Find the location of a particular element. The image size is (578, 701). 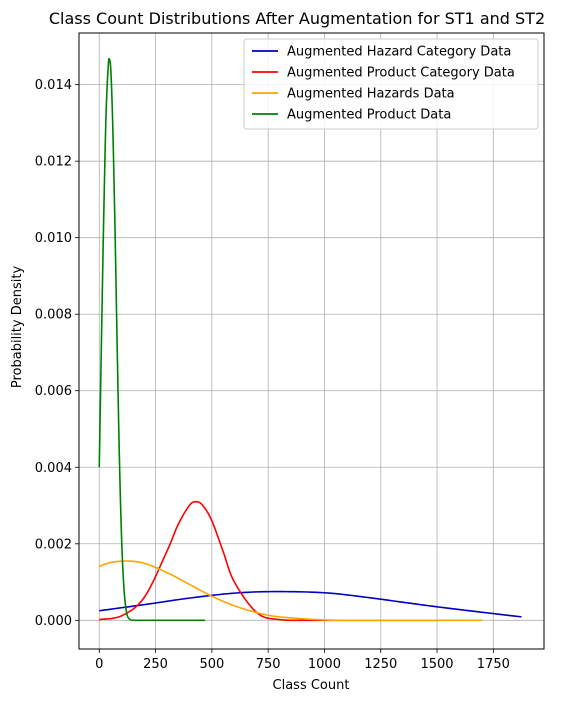

legend-label: Augmented Product Data is located at coordinates (369, 115).